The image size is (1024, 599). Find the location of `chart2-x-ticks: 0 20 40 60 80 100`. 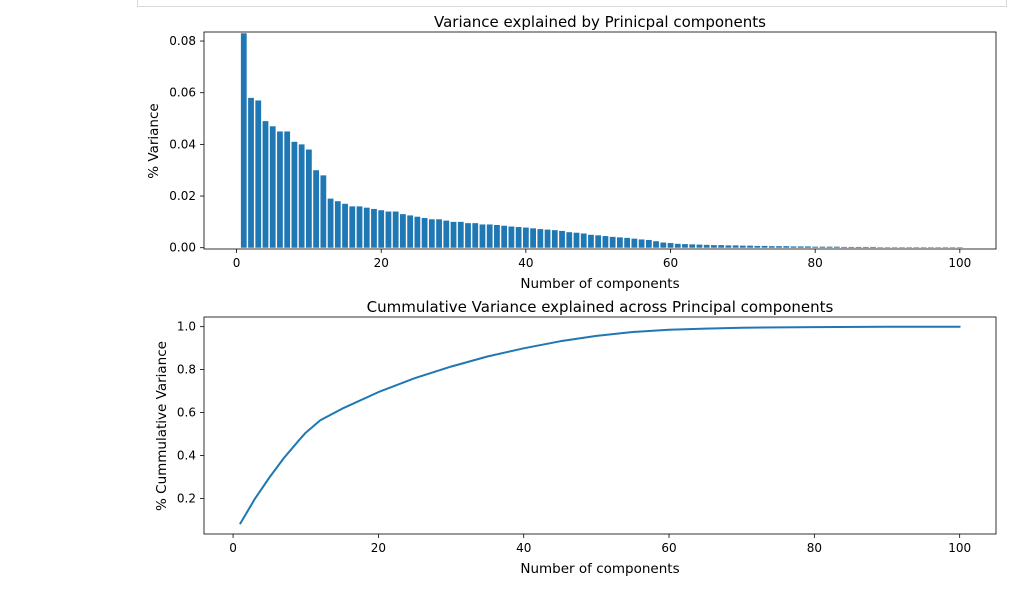

chart2-x-ticks: 0 20 40 60 80 100 is located at coordinates (600, 544).